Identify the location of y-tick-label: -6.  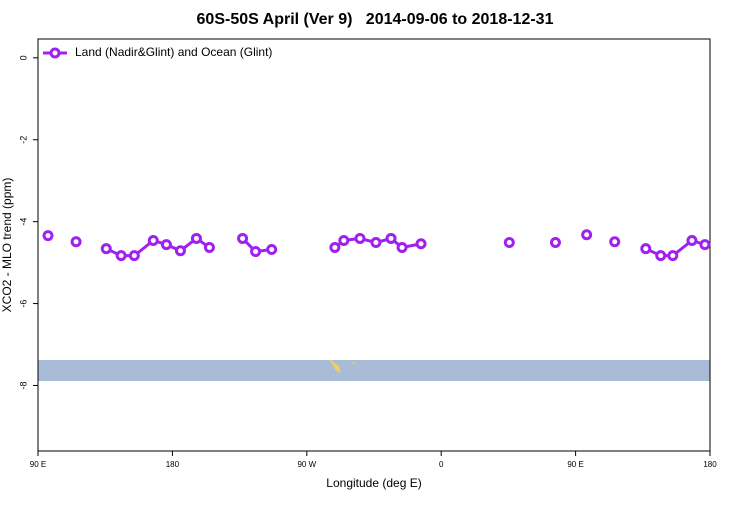
(23, 304).